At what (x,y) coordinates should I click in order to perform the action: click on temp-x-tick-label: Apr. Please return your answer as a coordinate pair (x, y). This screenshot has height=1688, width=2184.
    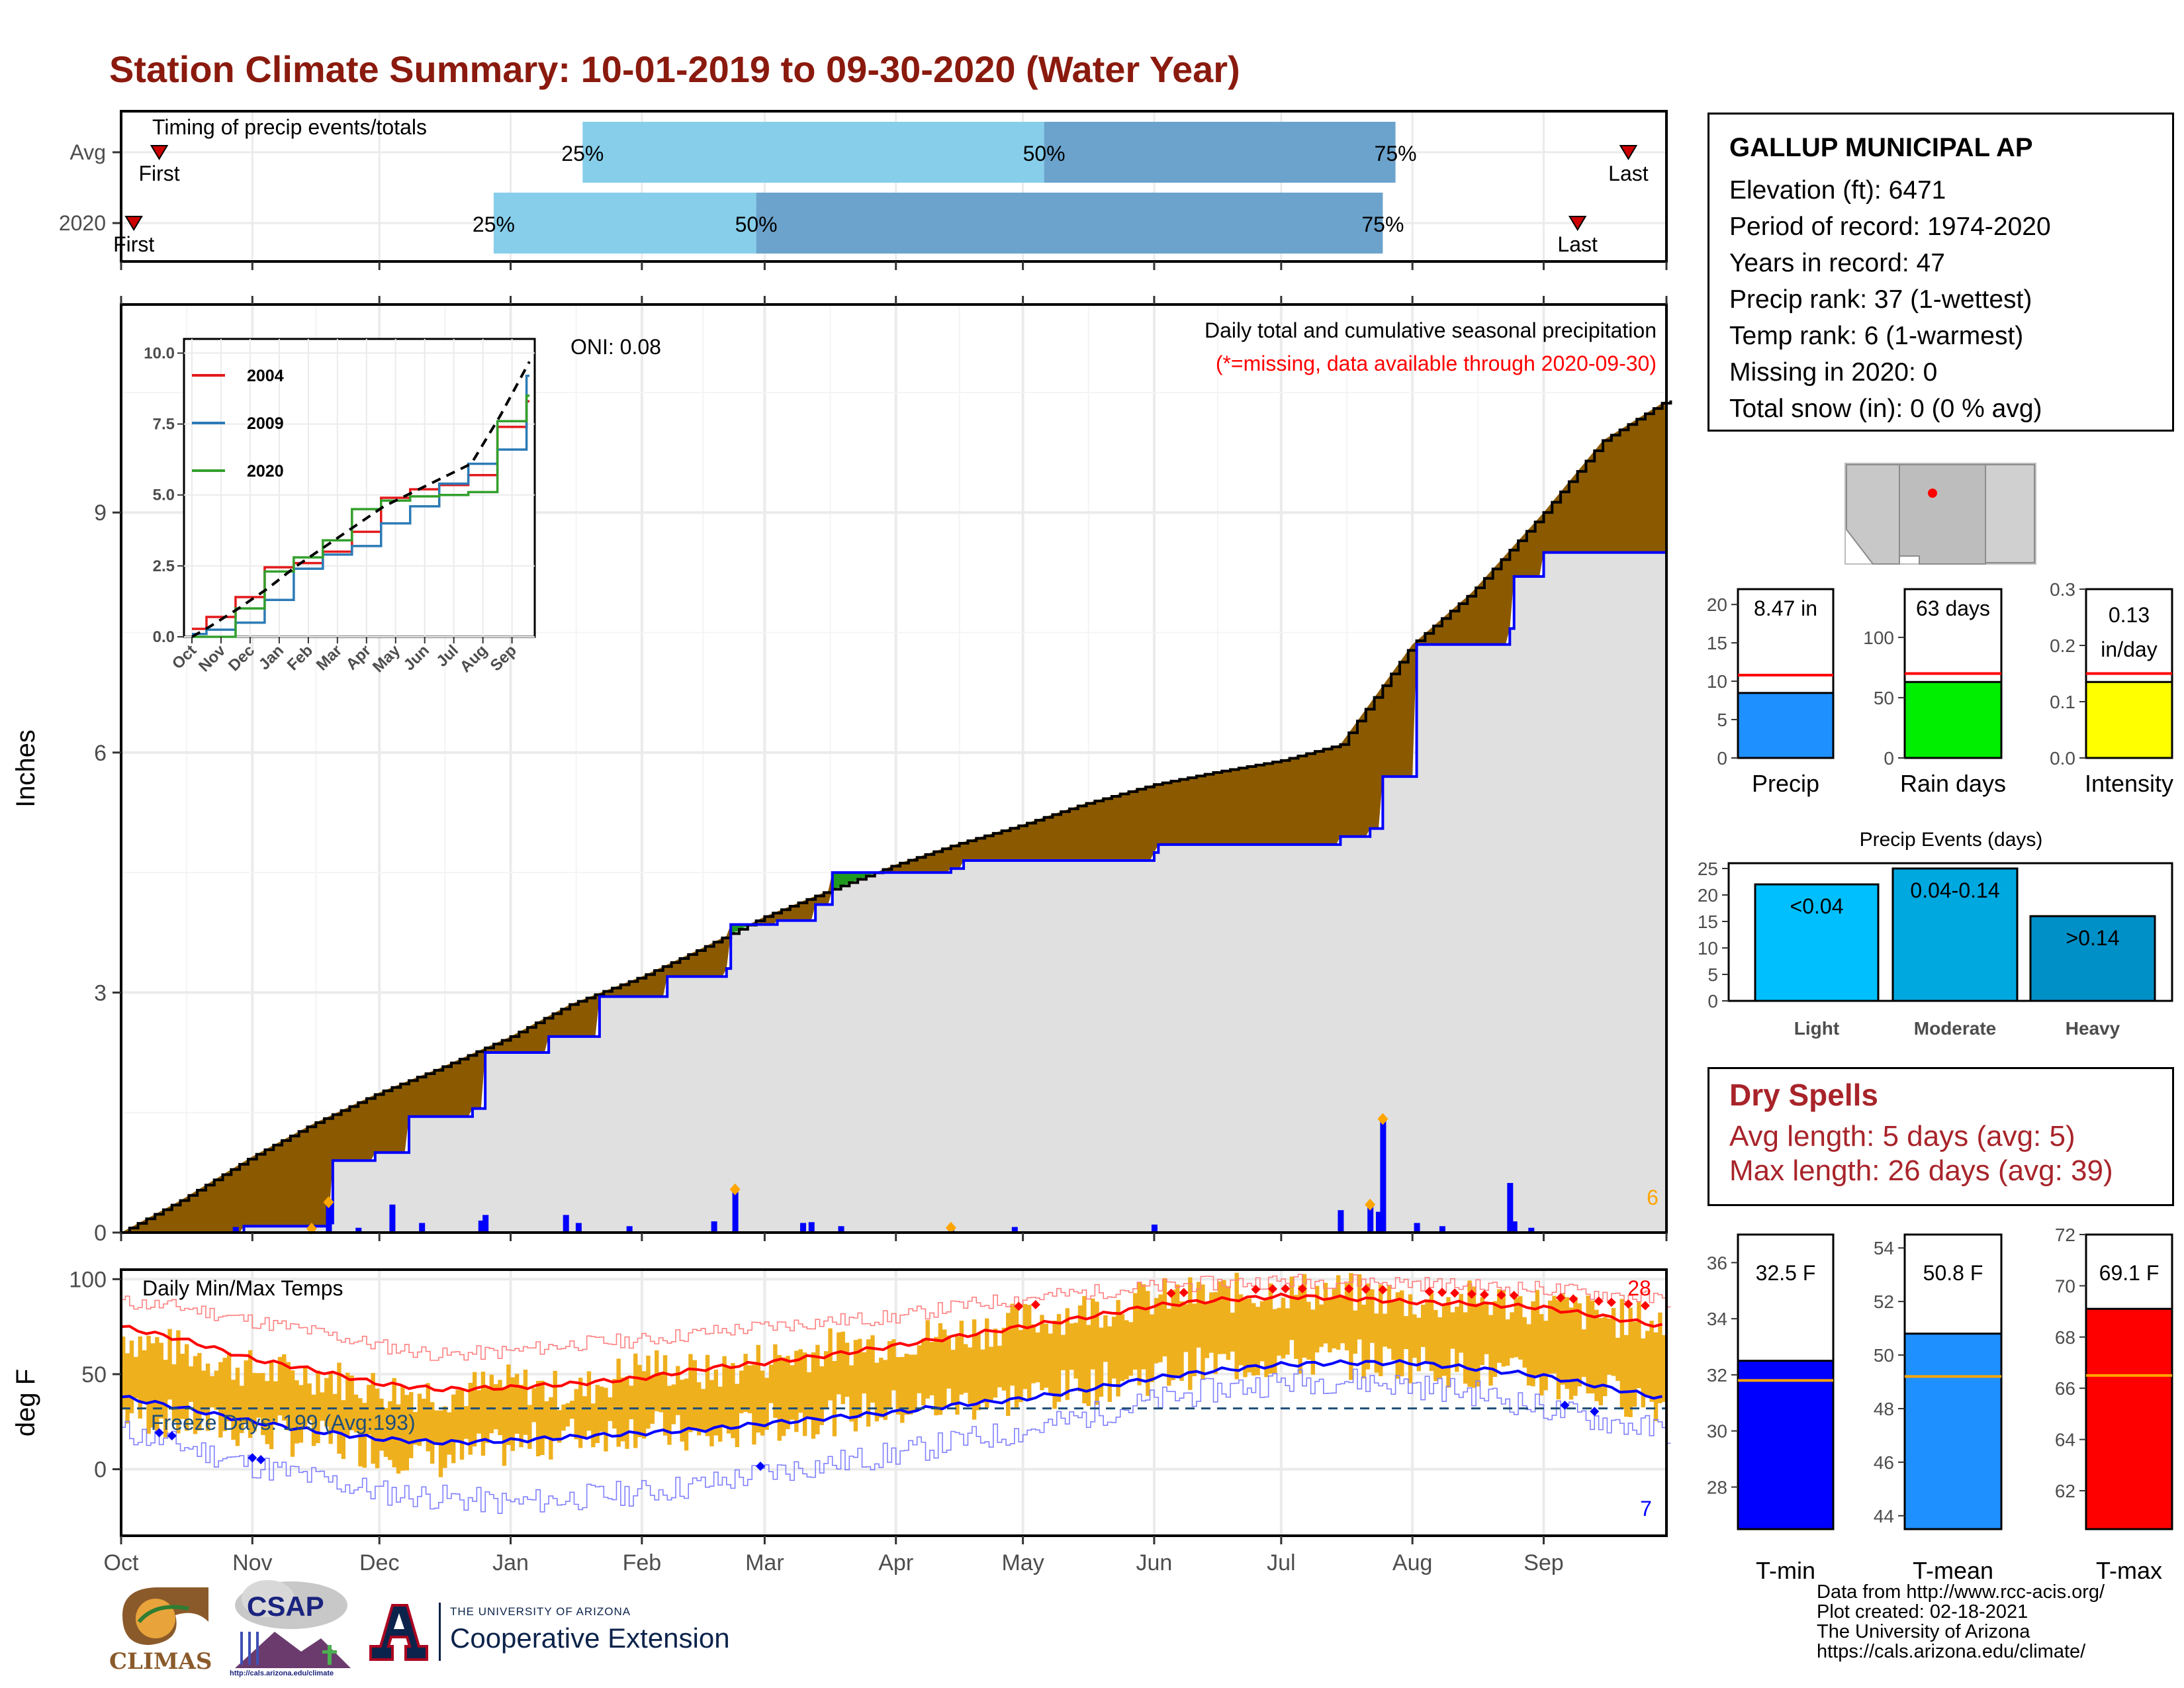
    Looking at the image, I should click on (896, 1562).